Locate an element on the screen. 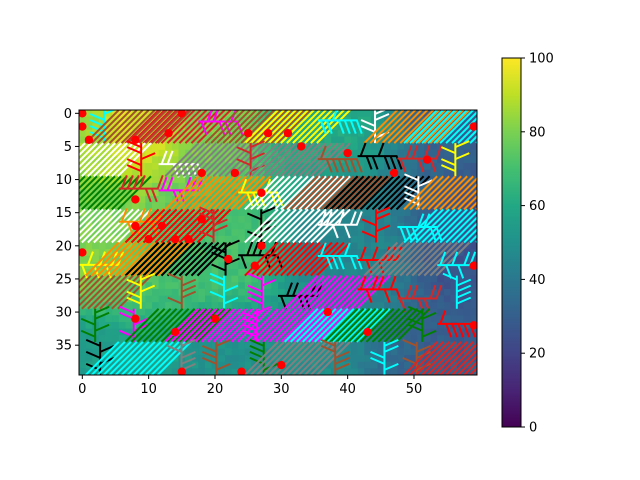 This screenshot has height=480, width=640. y-tick-label: 30 is located at coordinates (63, 313).